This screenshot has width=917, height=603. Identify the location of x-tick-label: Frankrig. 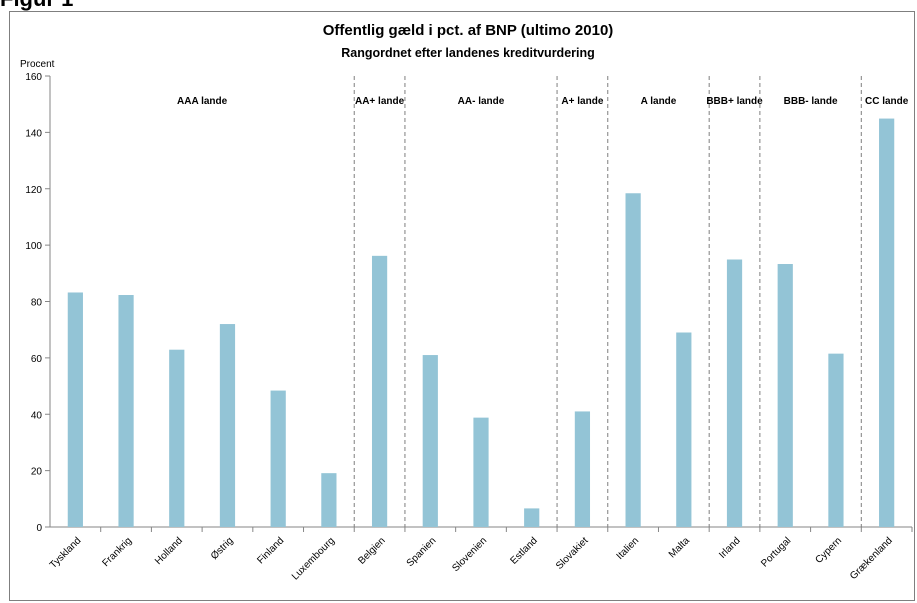
(117, 552).